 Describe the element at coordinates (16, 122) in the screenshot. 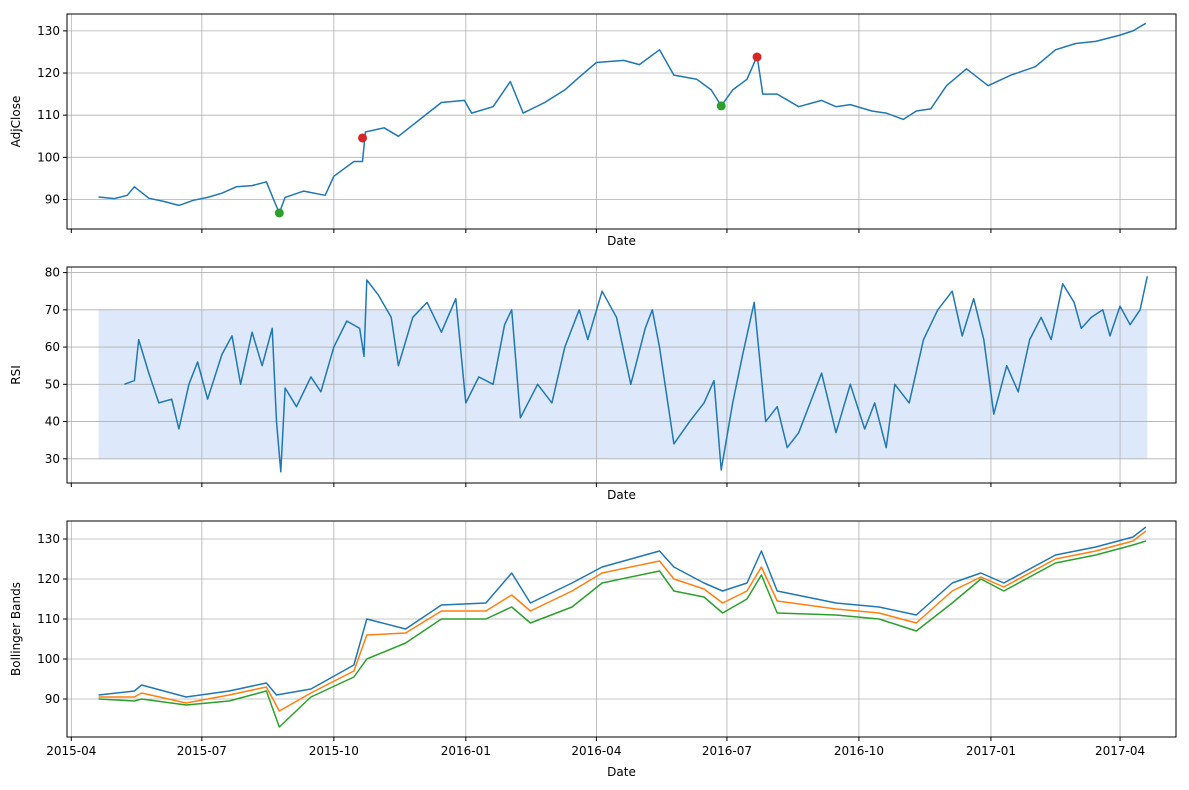

I see `y-axis-label: AdjClose` at that location.